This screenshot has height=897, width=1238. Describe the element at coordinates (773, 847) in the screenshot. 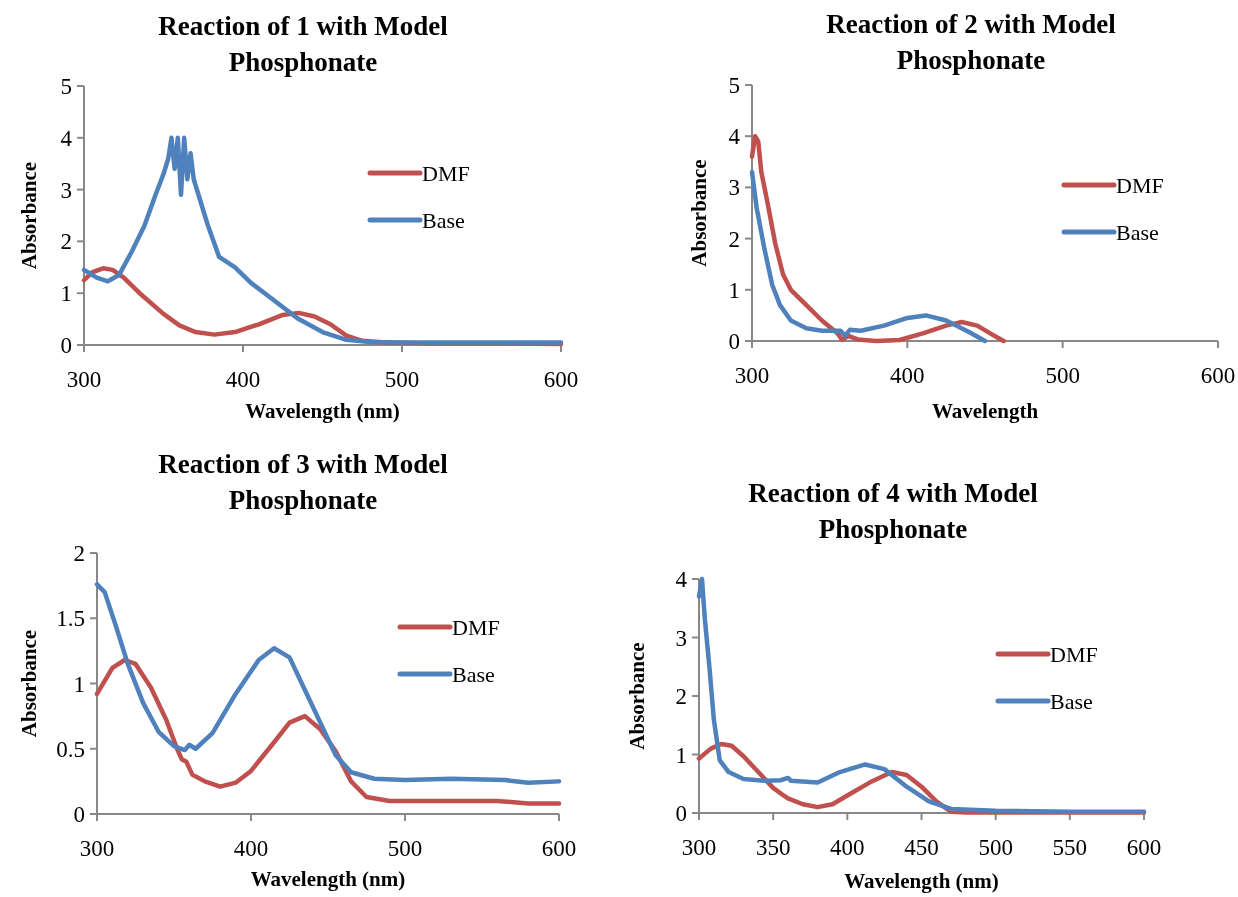

I see `x-tick-label: 350` at that location.